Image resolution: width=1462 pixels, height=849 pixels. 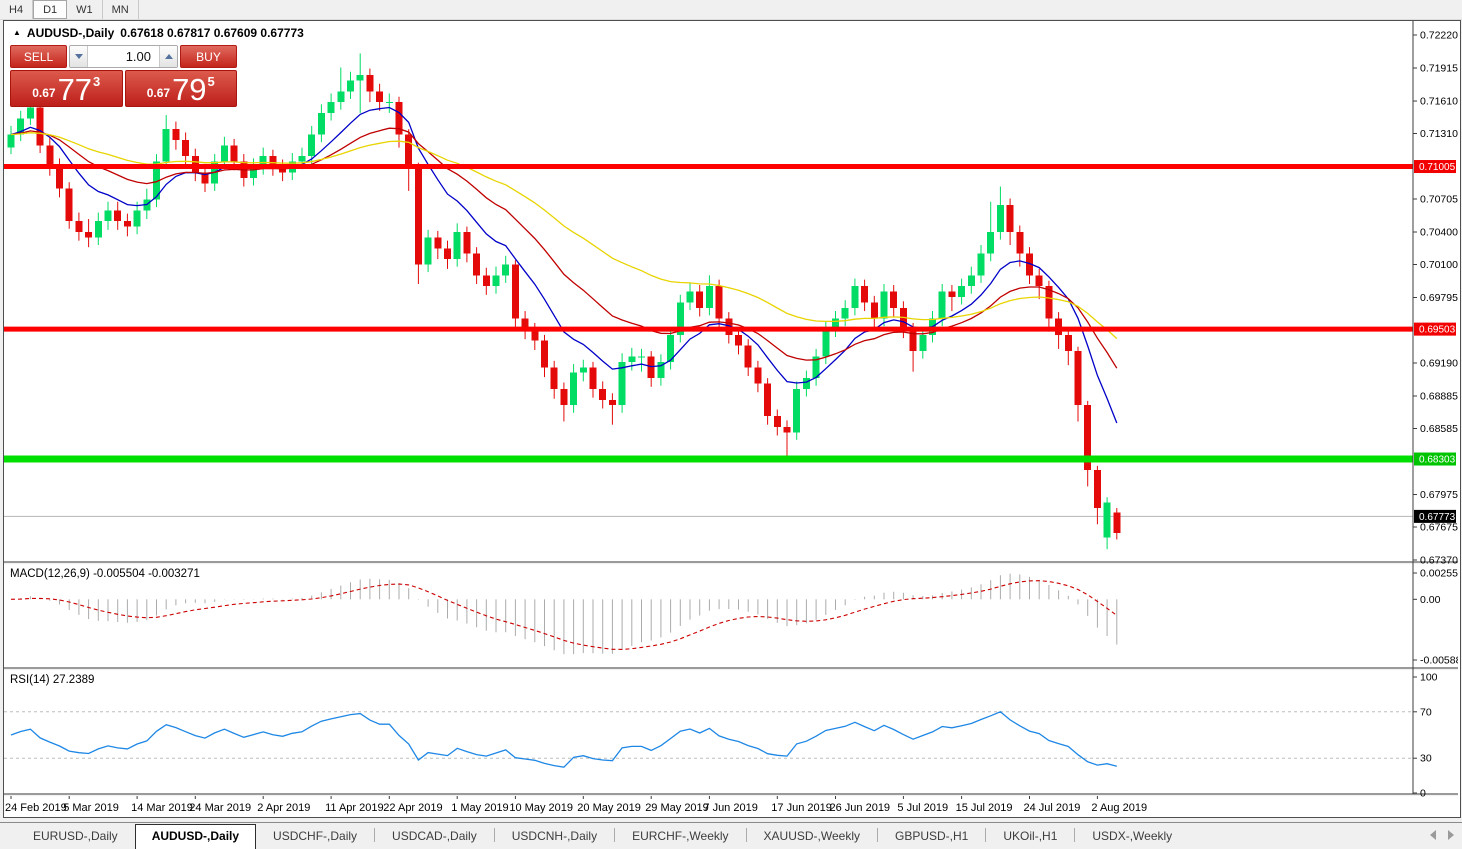 What do you see at coordinates (1439, 36) in the screenshot?
I see `price-tick-label: 0.72220` at bounding box center [1439, 36].